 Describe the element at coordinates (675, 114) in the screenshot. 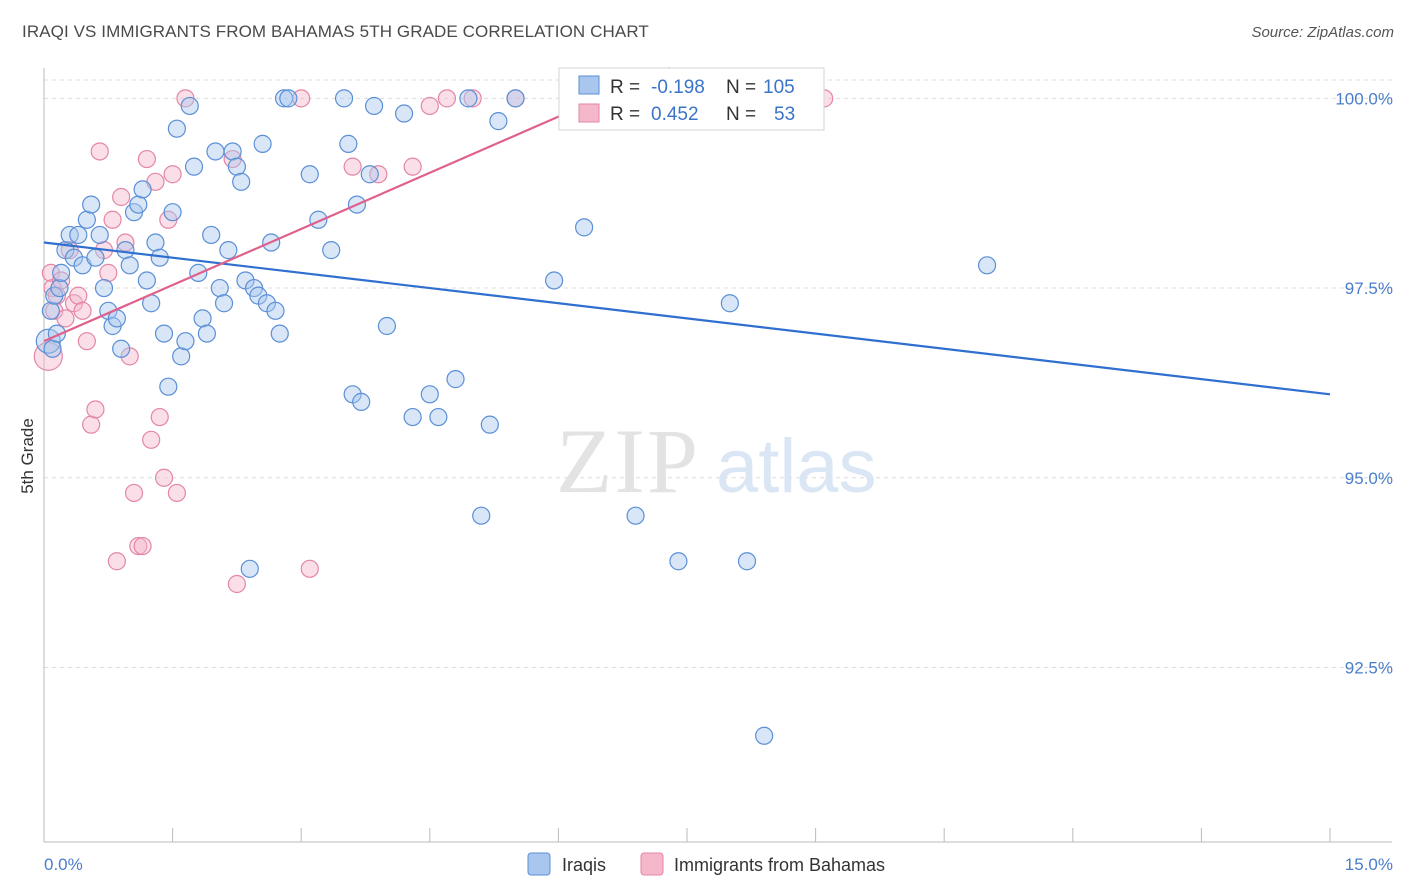

I see `legend-r-value-bahamas: 0.452` at that location.